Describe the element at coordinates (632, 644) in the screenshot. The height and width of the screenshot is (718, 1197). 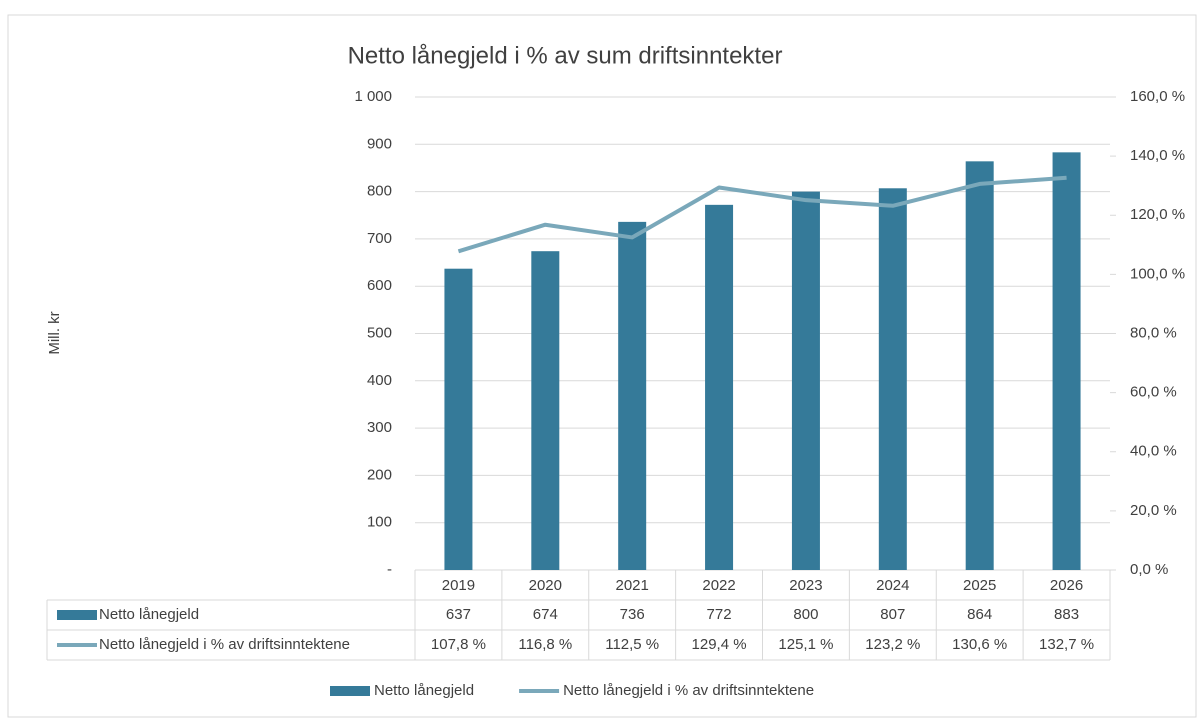
I see `table-cell: 112,5 %` at that location.